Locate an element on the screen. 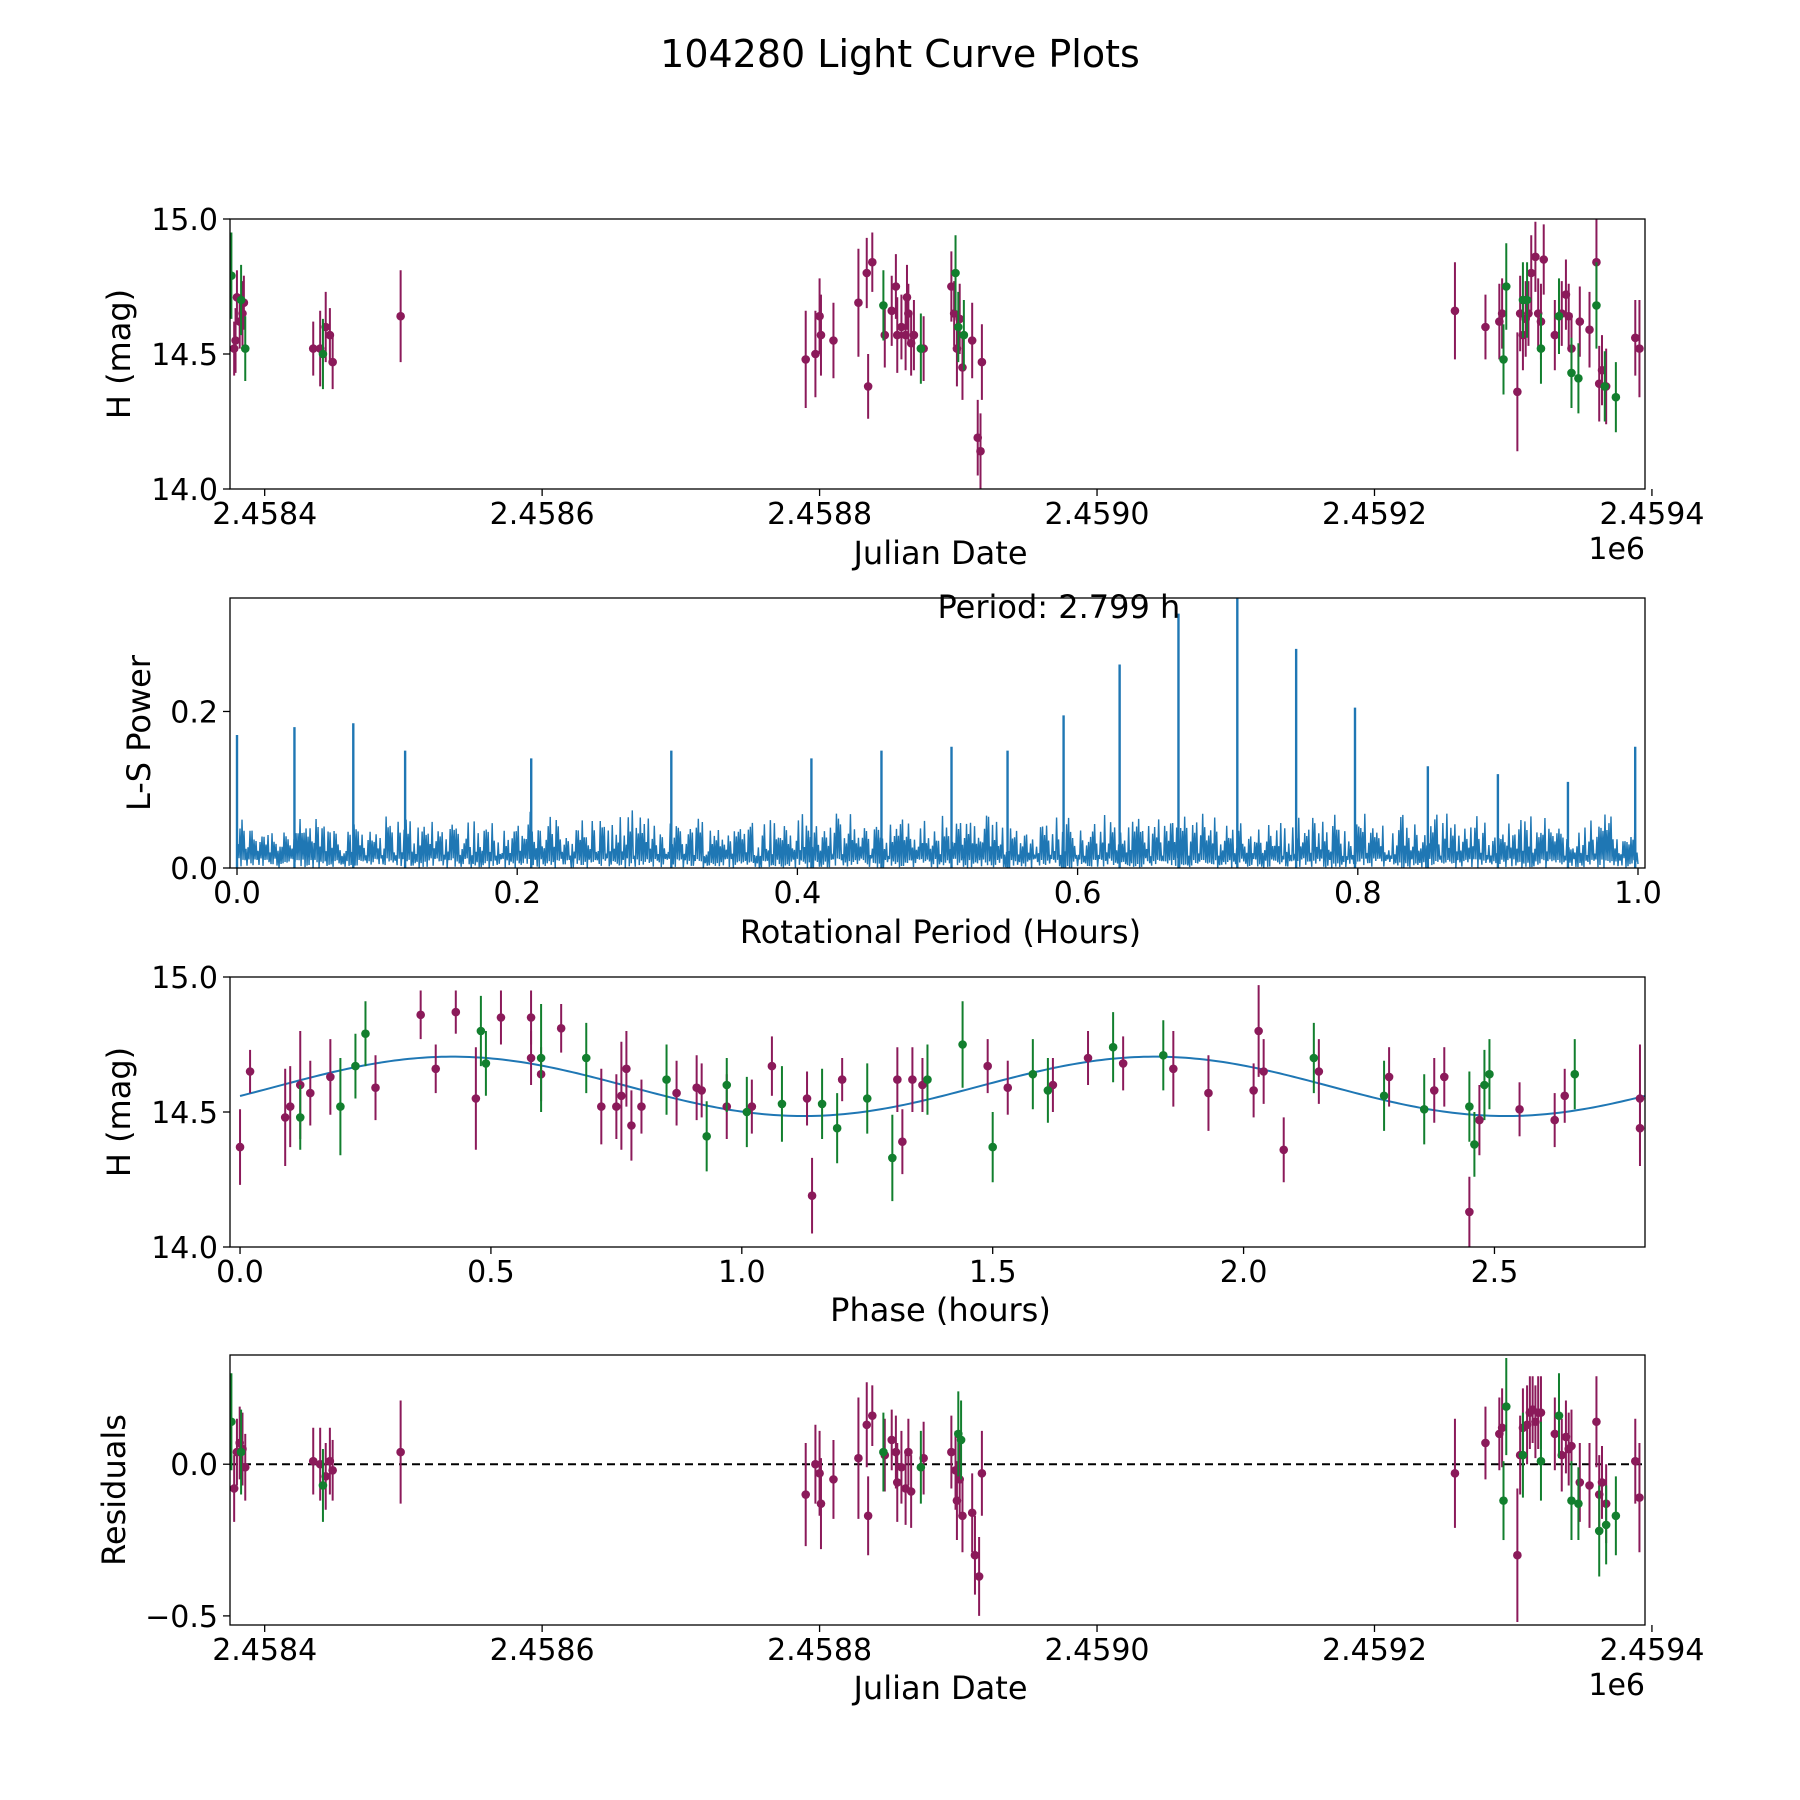 This screenshot has width=1800, height=1800. x-tick-label: 2.5 is located at coordinates (1495, 1272).